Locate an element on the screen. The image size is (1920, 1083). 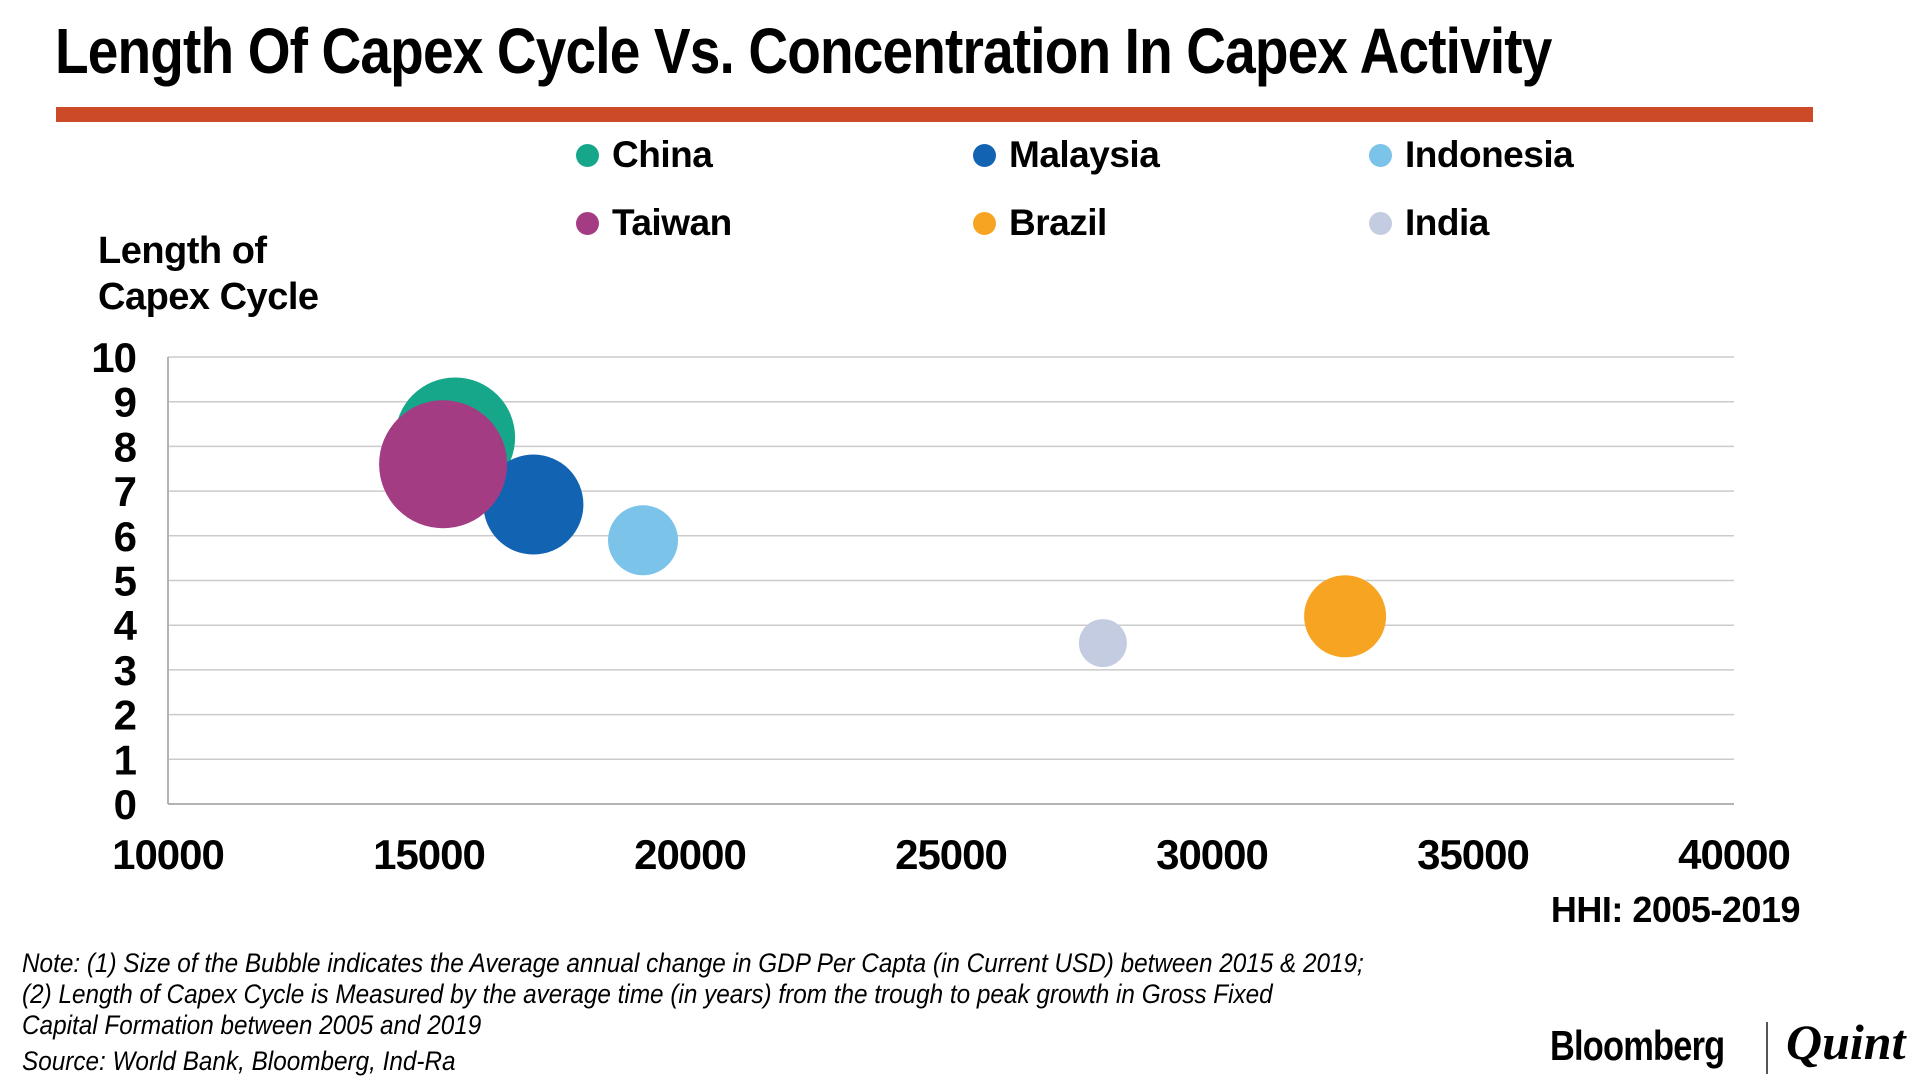
legend-label-taiwan: Taiwan is located at coordinates (672, 222).